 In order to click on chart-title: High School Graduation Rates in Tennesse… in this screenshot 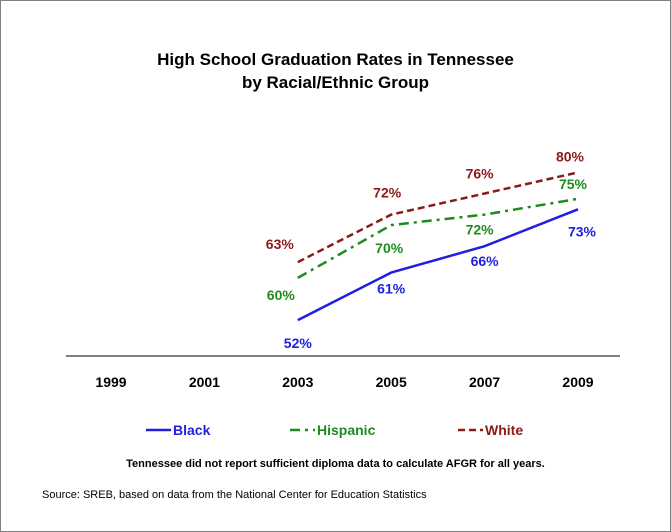, I will do `click(335, 59)`.